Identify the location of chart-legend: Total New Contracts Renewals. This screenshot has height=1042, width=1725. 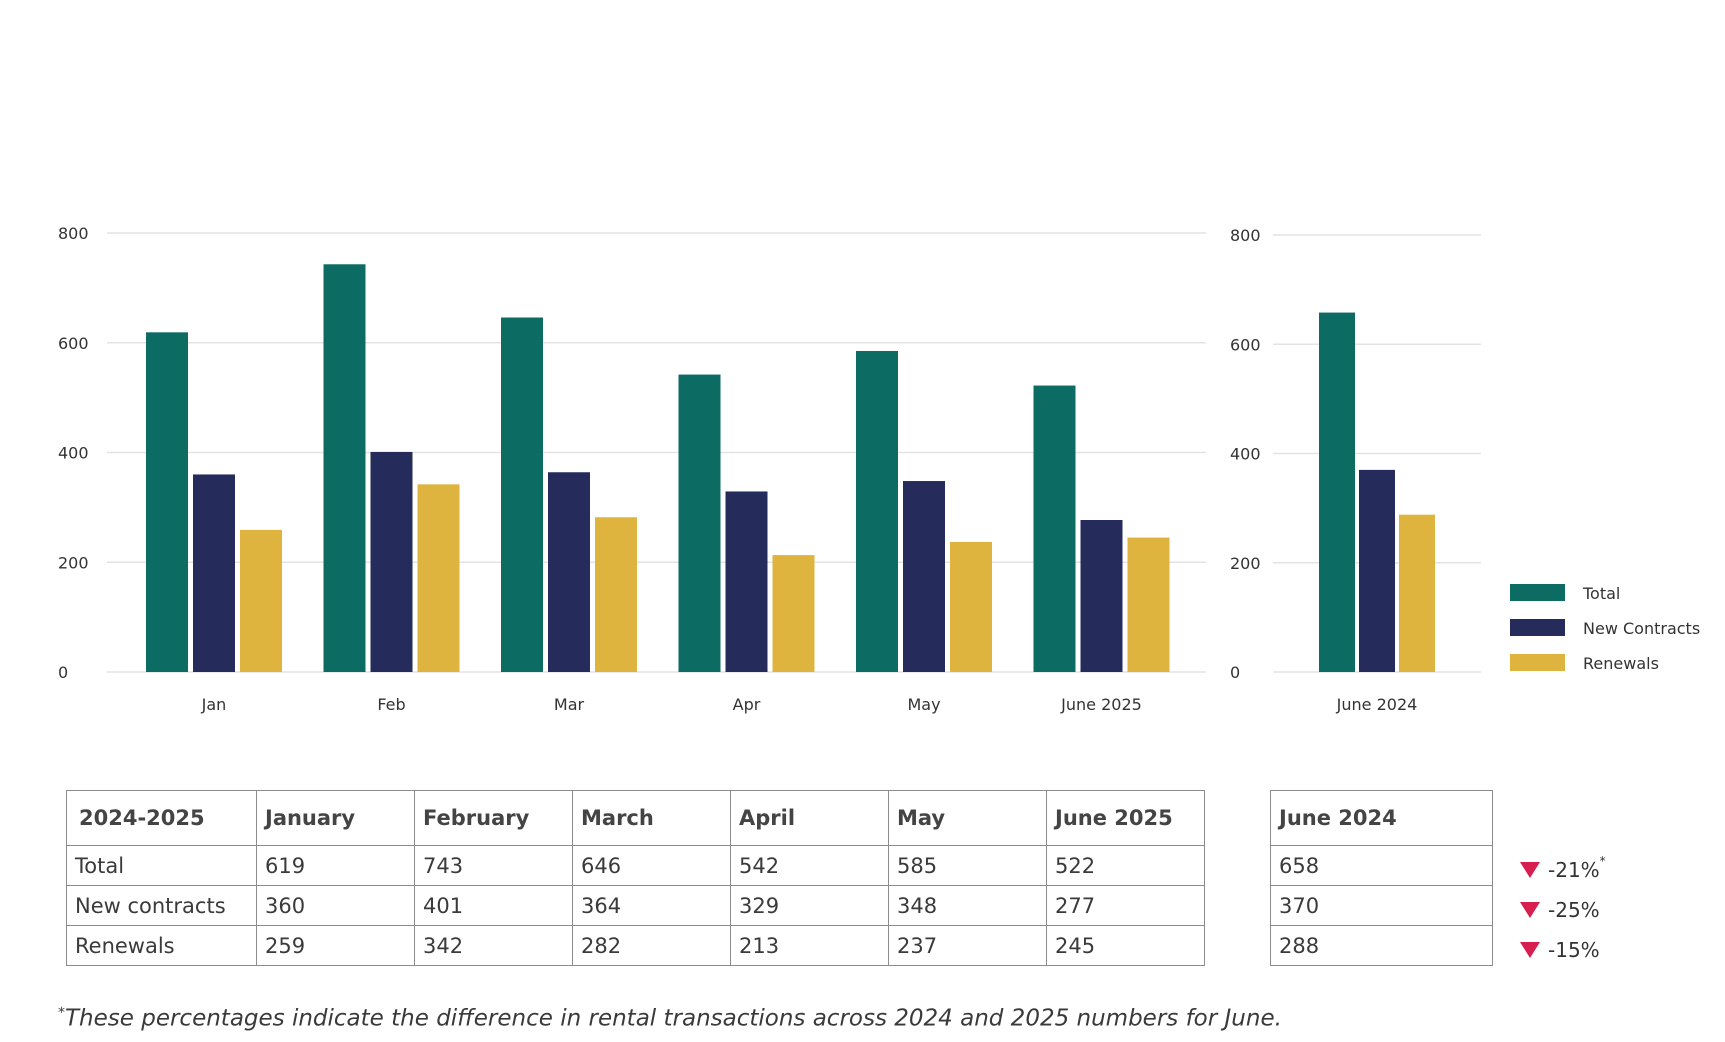
(1605, 628).